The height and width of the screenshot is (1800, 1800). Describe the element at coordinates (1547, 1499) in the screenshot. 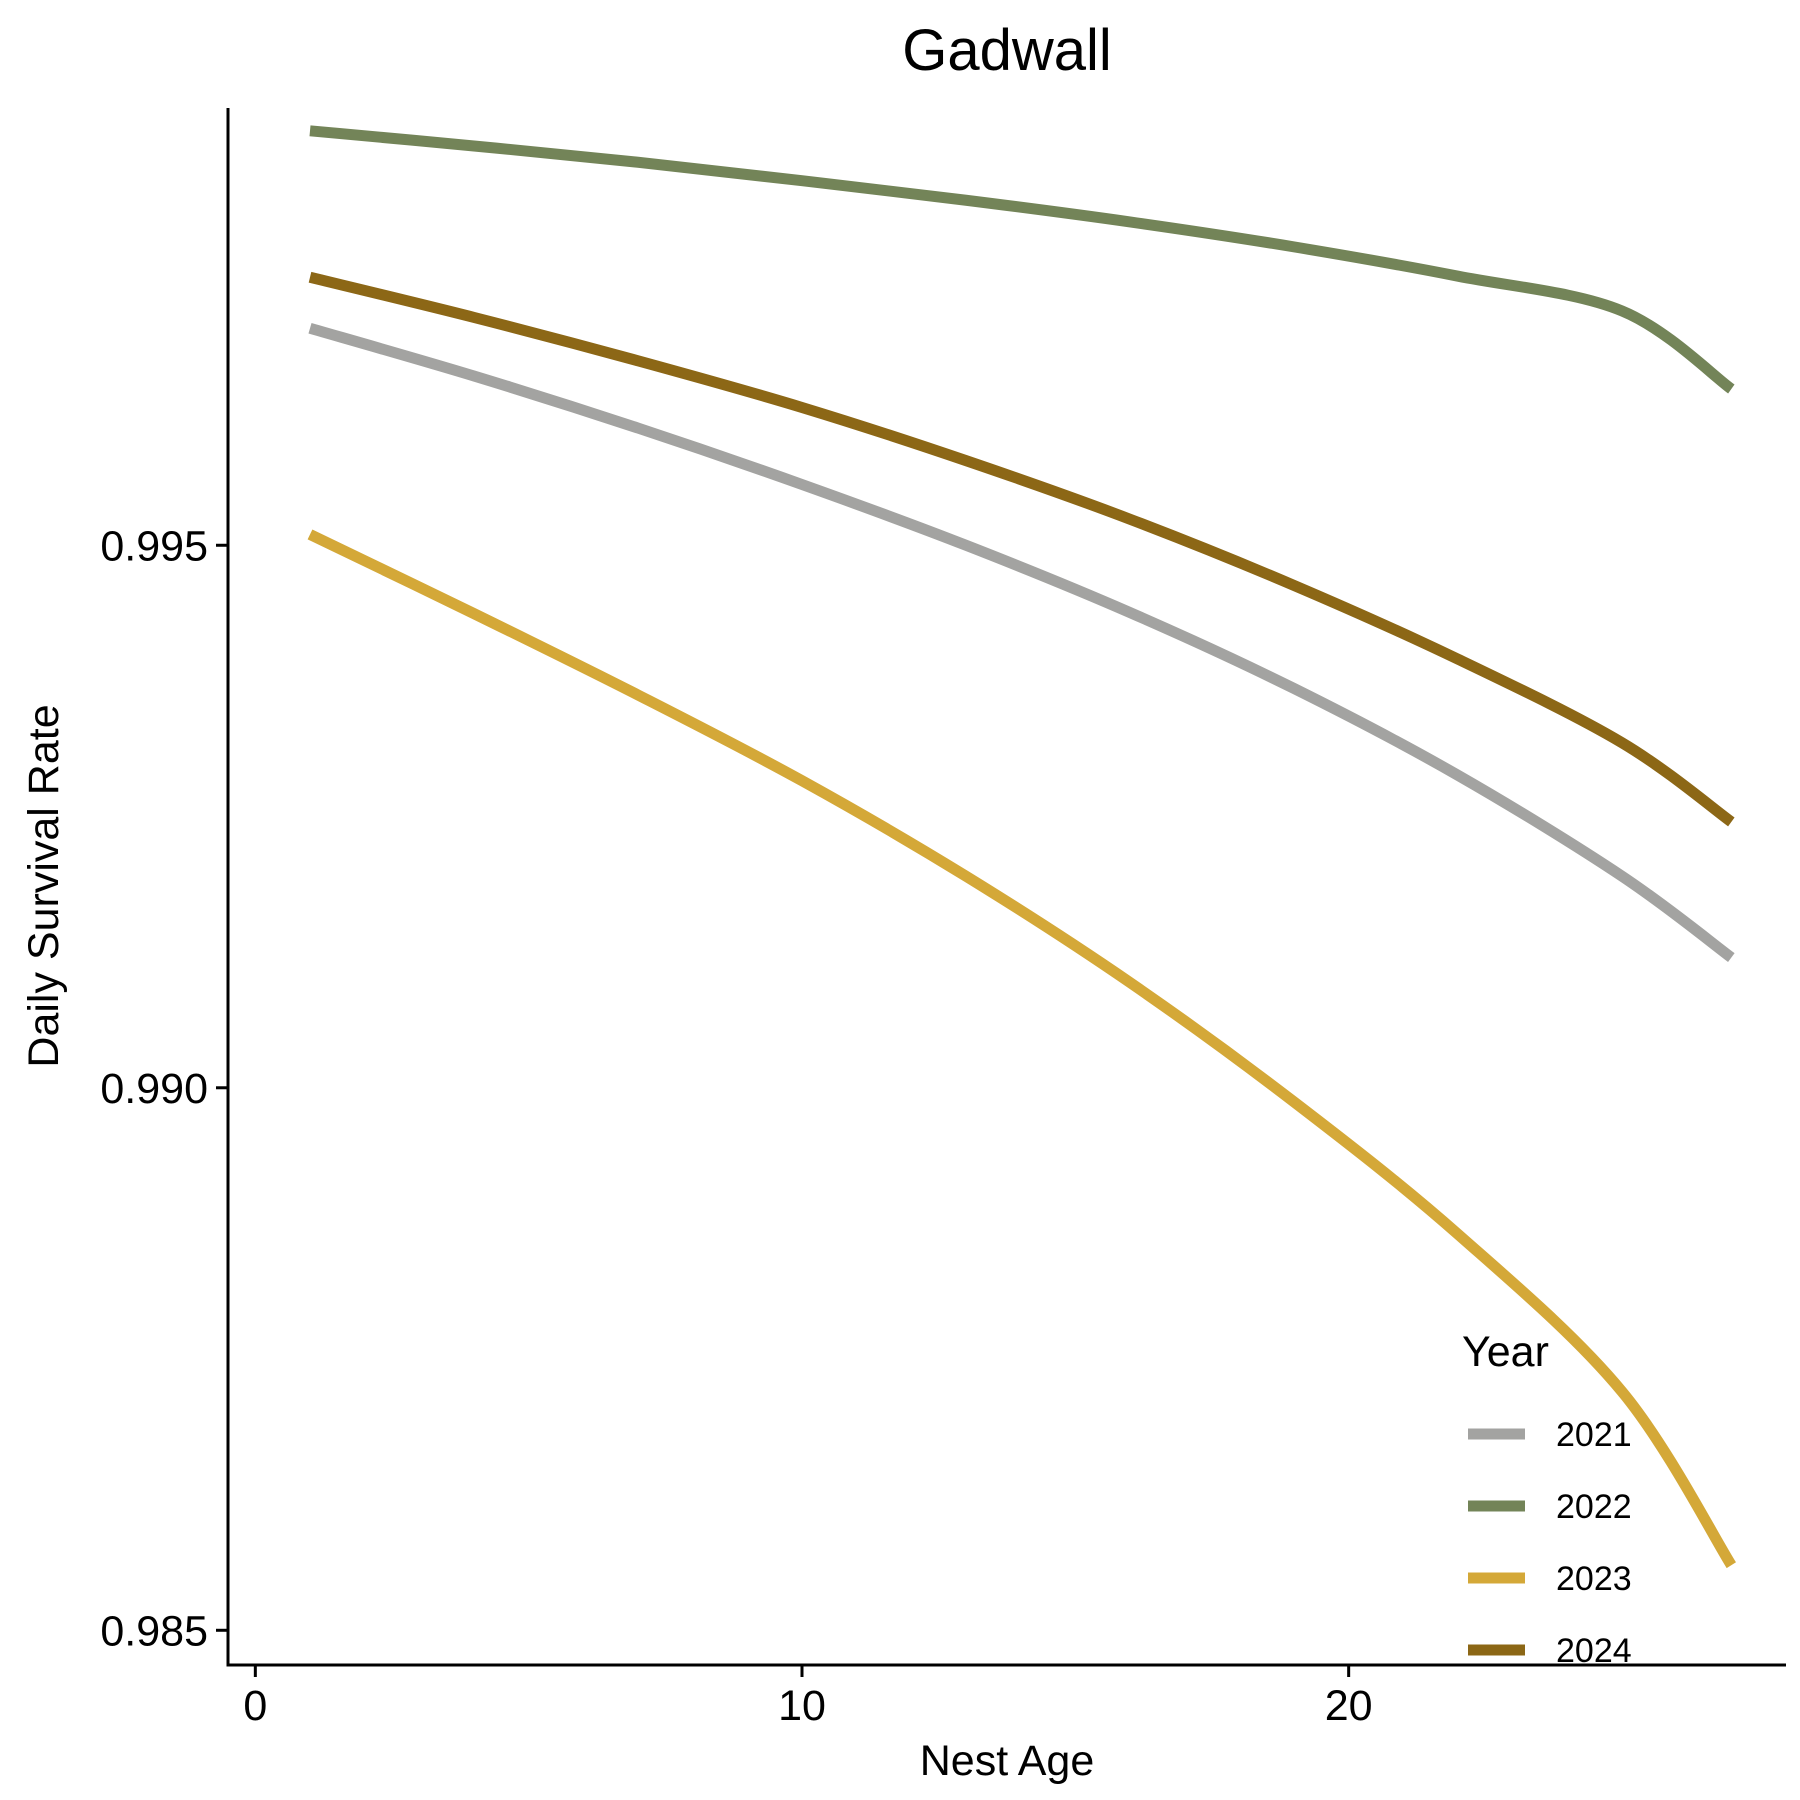

I see `legend: Year 2021 2022 2023 2024` at that location.